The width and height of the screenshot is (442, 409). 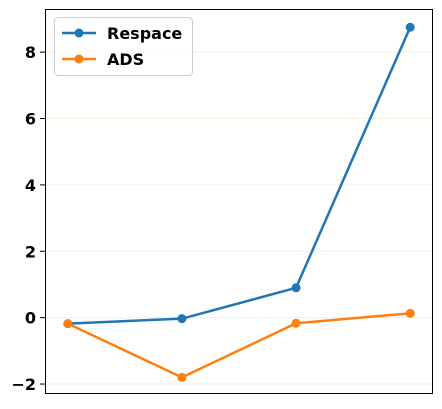 I want to click on y-tick-label: 0, so click(x=30, y=318).